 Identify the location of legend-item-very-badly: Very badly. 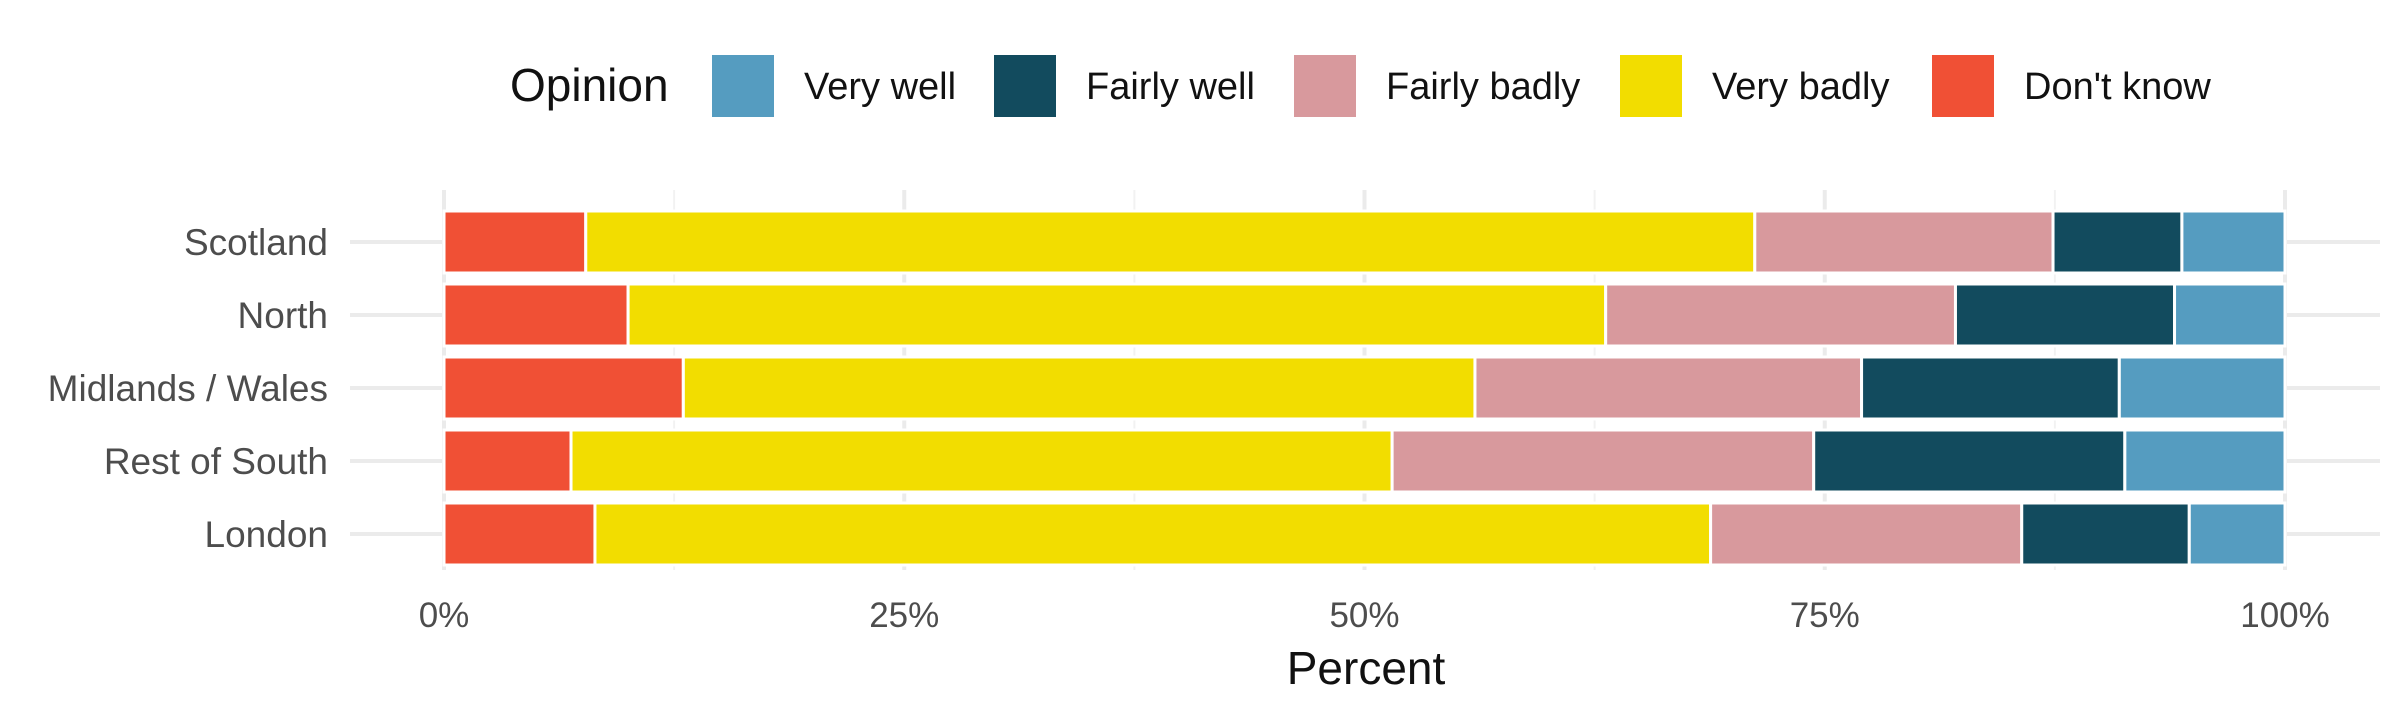
(1754, 86).